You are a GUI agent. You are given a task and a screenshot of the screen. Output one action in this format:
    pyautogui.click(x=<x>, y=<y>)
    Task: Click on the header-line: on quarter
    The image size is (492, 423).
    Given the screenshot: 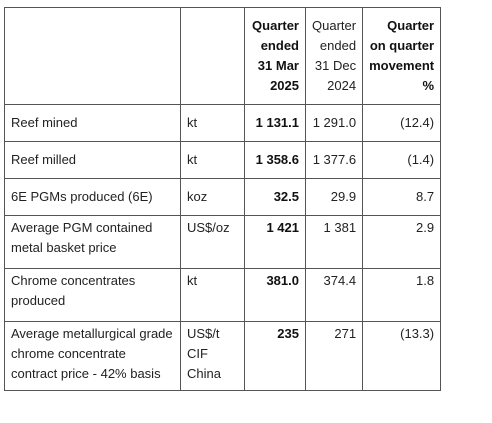 What is the action you would take?
    pyautogui.click(x=402, y=45)
    